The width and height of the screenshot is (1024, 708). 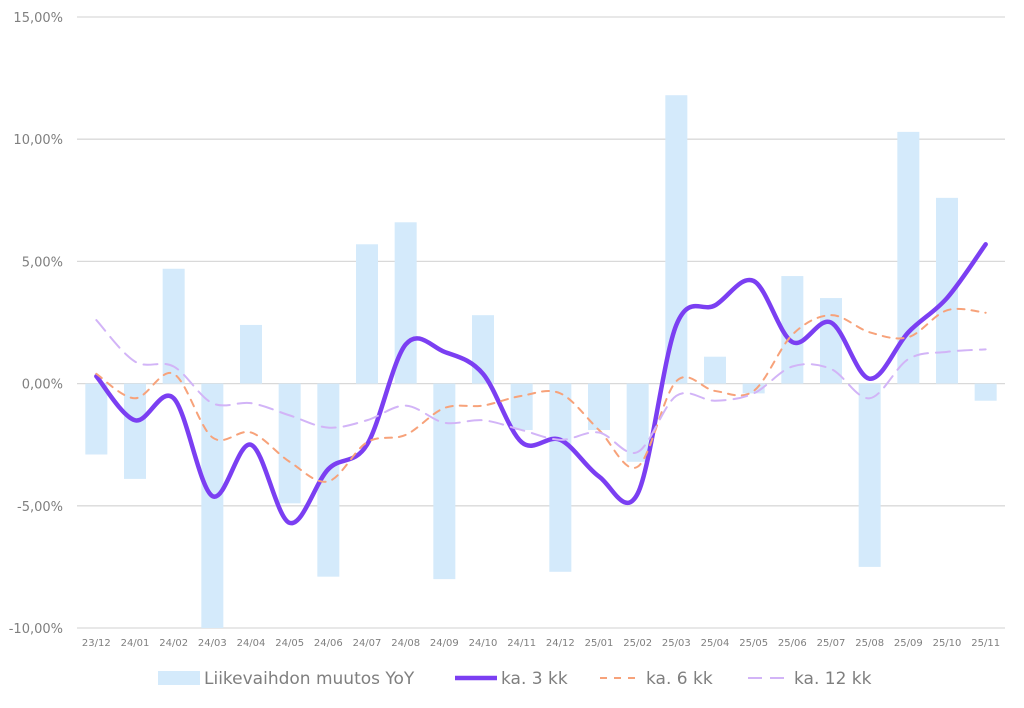 What do you see at coordinates (715, 643) in the screenshot?
I see `x-tick-label: 25/04` at bounding box center [715, 643].